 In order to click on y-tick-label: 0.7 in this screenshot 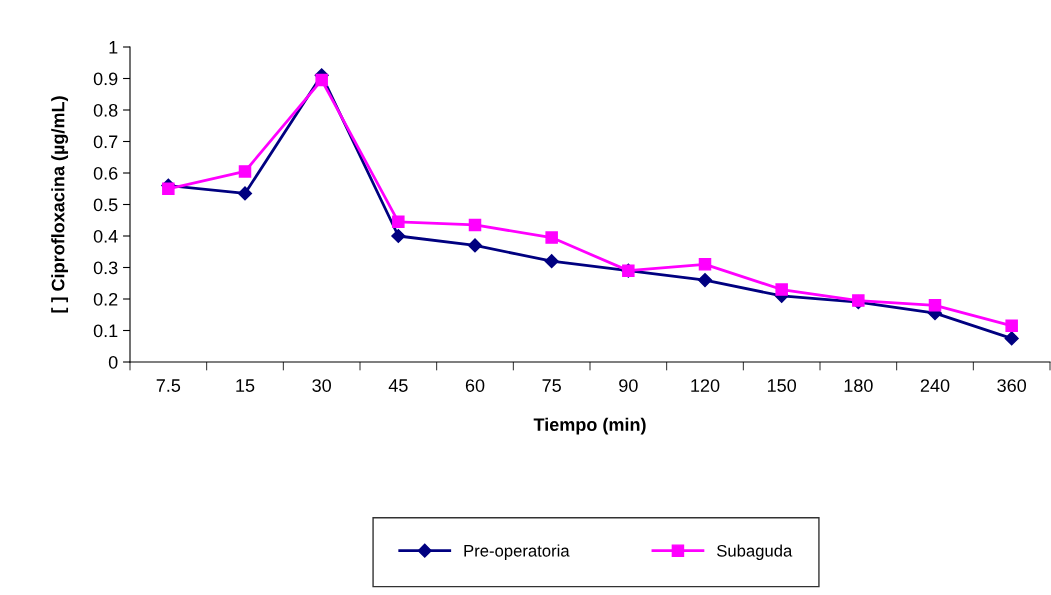, I will do `click(105, 142)`.